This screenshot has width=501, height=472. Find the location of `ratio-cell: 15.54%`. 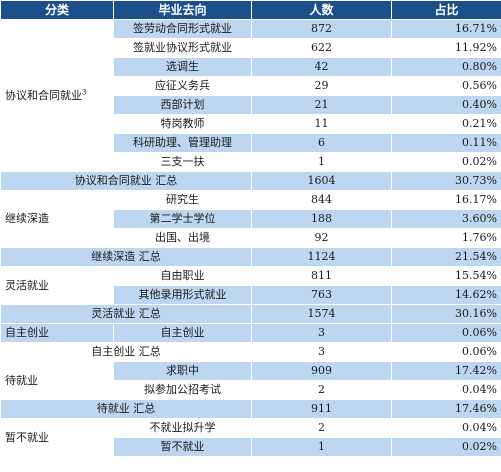

ratio-cell: 15.54% is located at coordinates (446, 276).